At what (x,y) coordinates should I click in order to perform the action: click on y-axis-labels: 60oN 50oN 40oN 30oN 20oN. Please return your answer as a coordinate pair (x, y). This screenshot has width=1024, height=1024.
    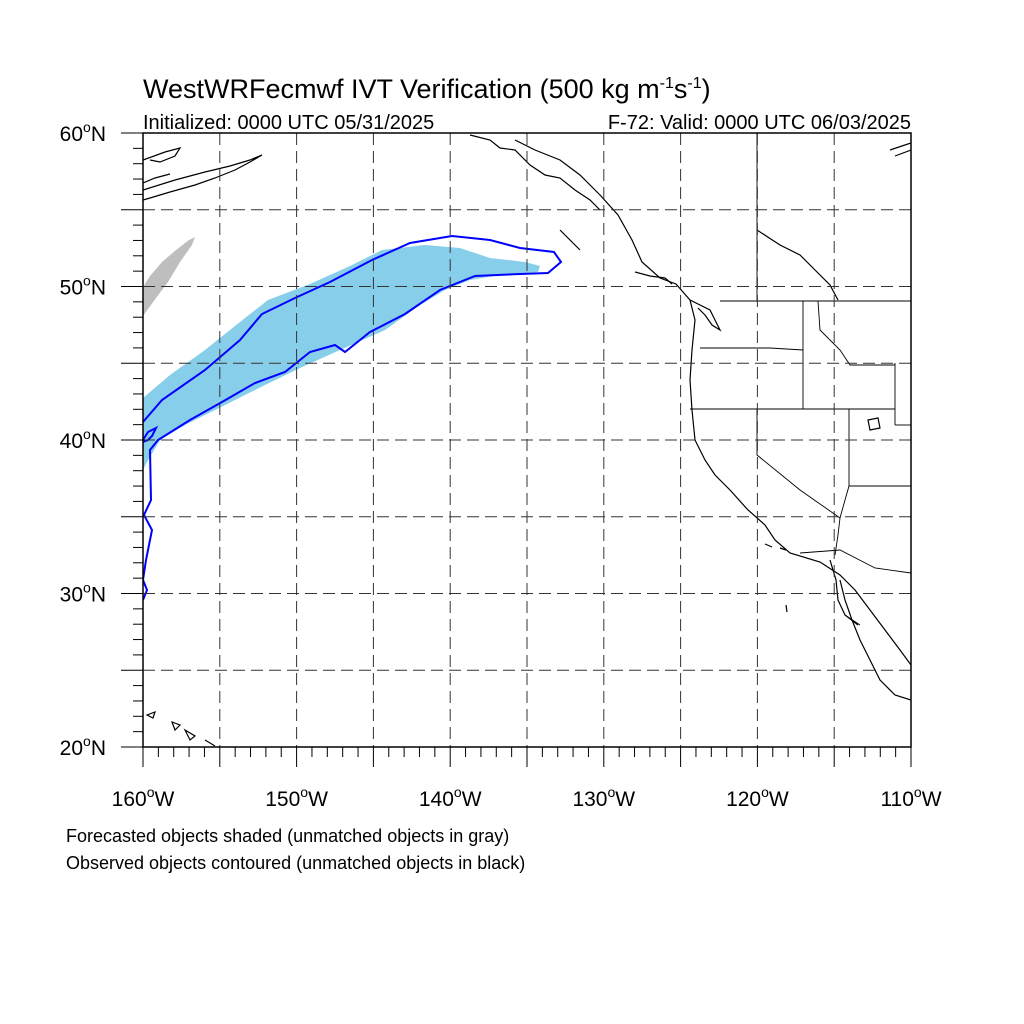
    Looking at the image, I should click on (83, 439).